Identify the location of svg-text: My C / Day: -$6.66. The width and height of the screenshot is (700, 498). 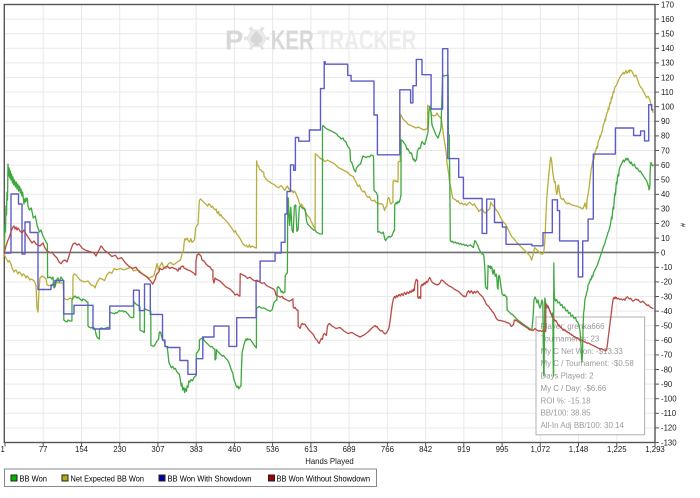
(574, 388).